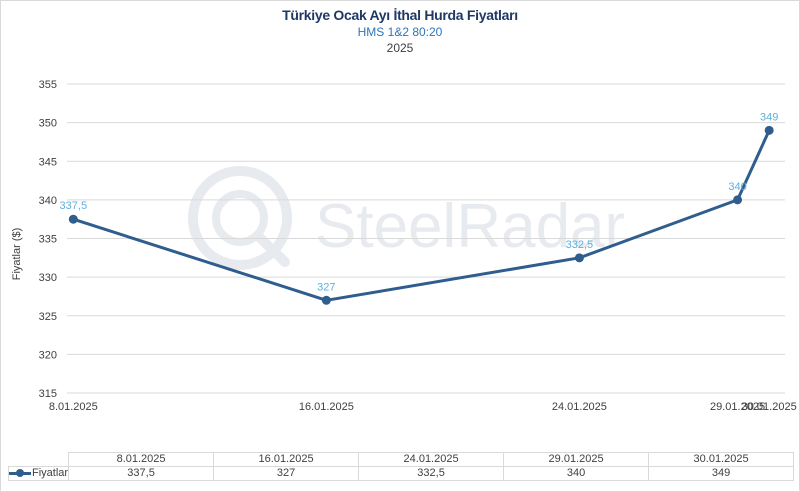 The height and width of the screenshot is (492, 800). I want to click on y-tick-label: 325, so click(48, 317).